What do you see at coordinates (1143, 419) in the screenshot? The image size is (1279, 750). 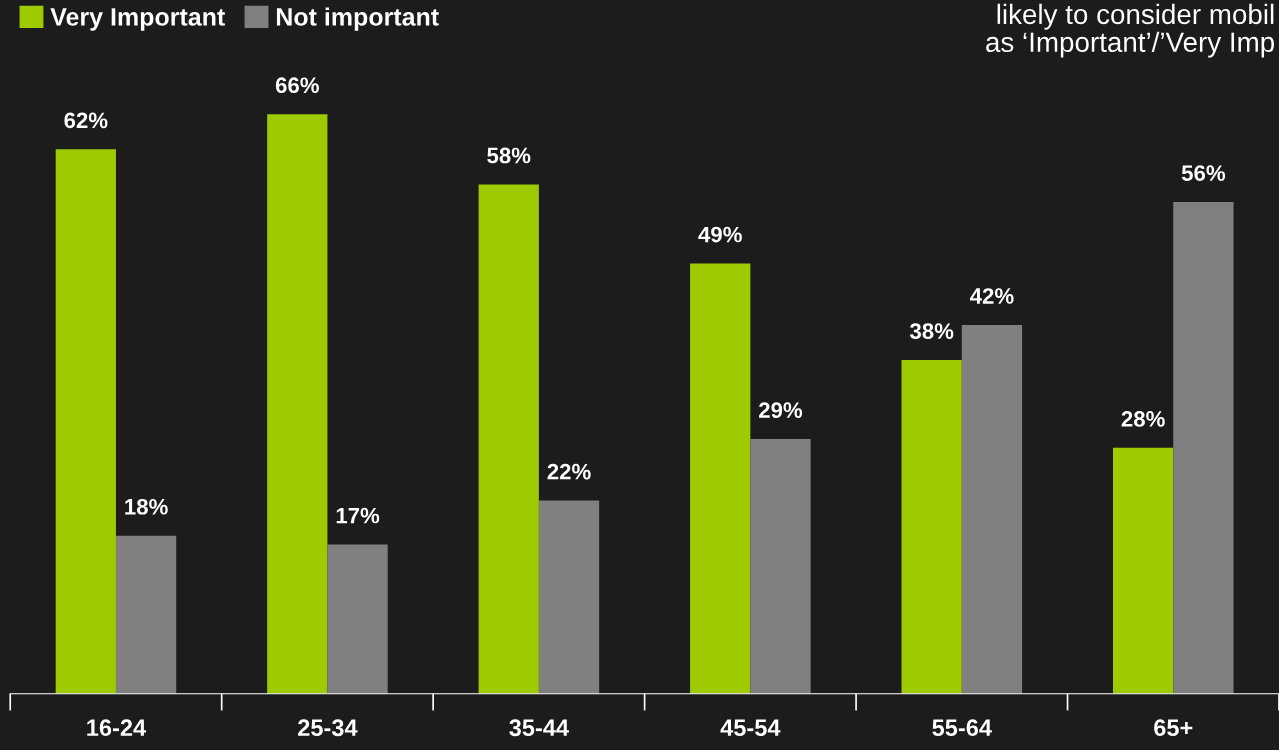 I see `data-label: 28%` at bounding box center [1143, 419].